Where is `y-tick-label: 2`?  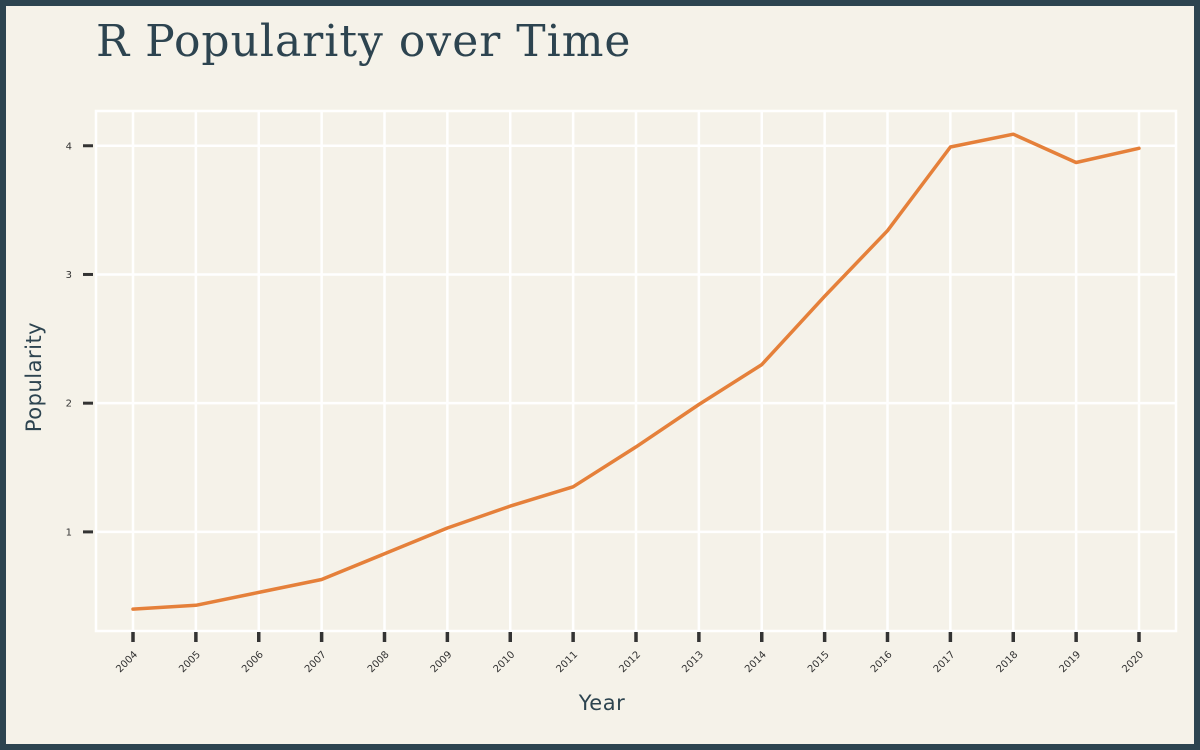 y-tick-label: 2 is located at coordinates (69, 404).